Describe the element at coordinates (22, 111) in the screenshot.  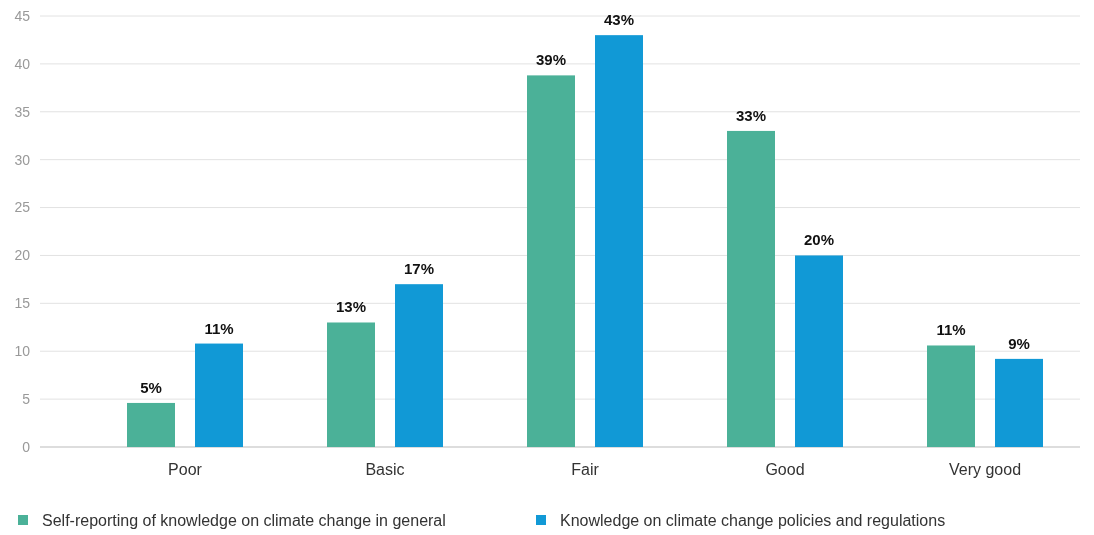
I see `y-tick-label: 35` at that location.